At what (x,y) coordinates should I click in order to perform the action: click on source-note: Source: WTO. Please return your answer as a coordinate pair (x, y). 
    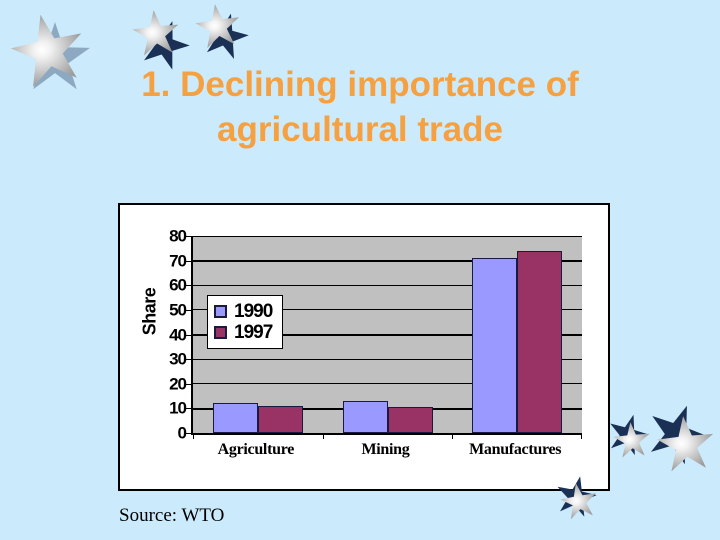
    Looking at the image, I should click on (172, 515).